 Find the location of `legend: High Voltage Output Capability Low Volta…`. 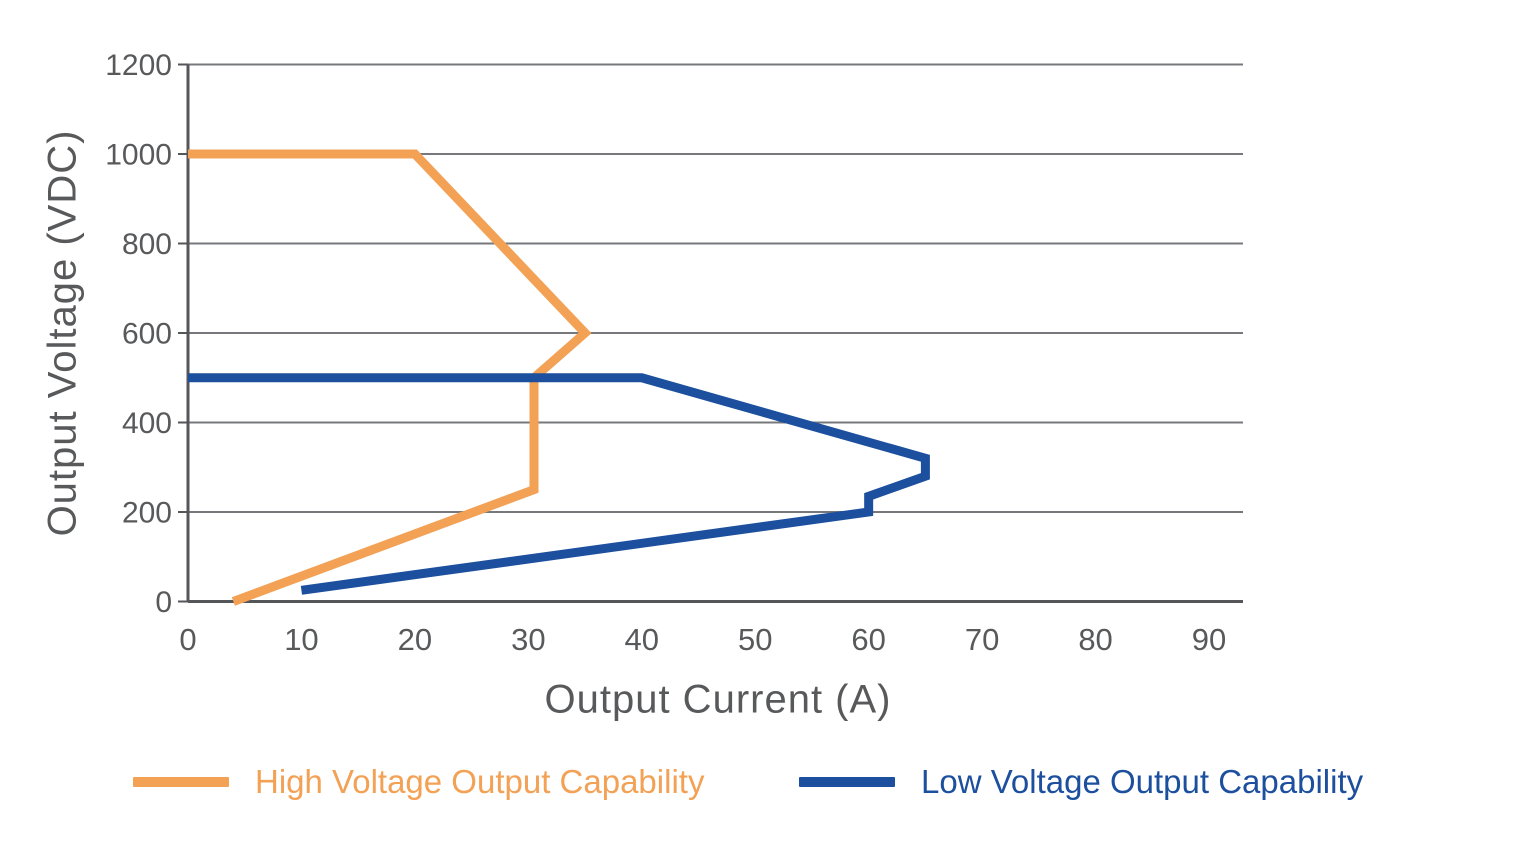

legend: High Voltage Output Capability Low Volta… is located at coordinates (767, 782).